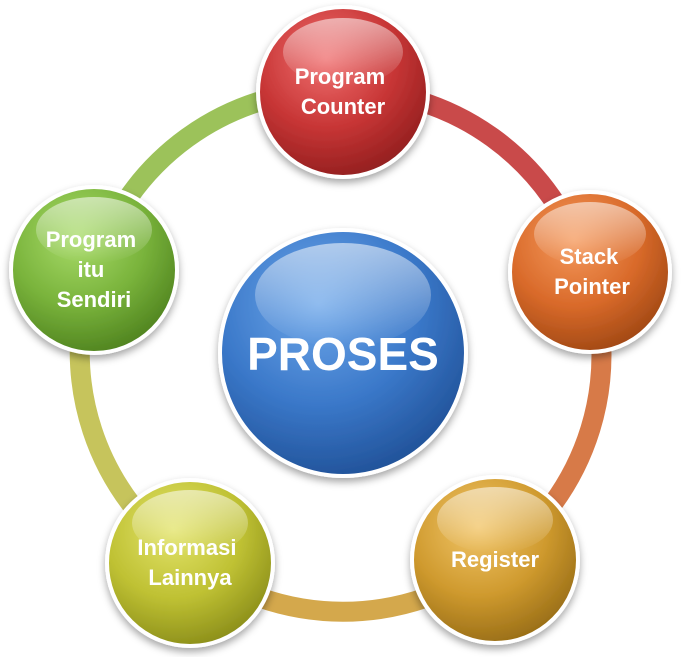  I want to click on node-stack-pointer: Stack Pointer, so click(590, 272).